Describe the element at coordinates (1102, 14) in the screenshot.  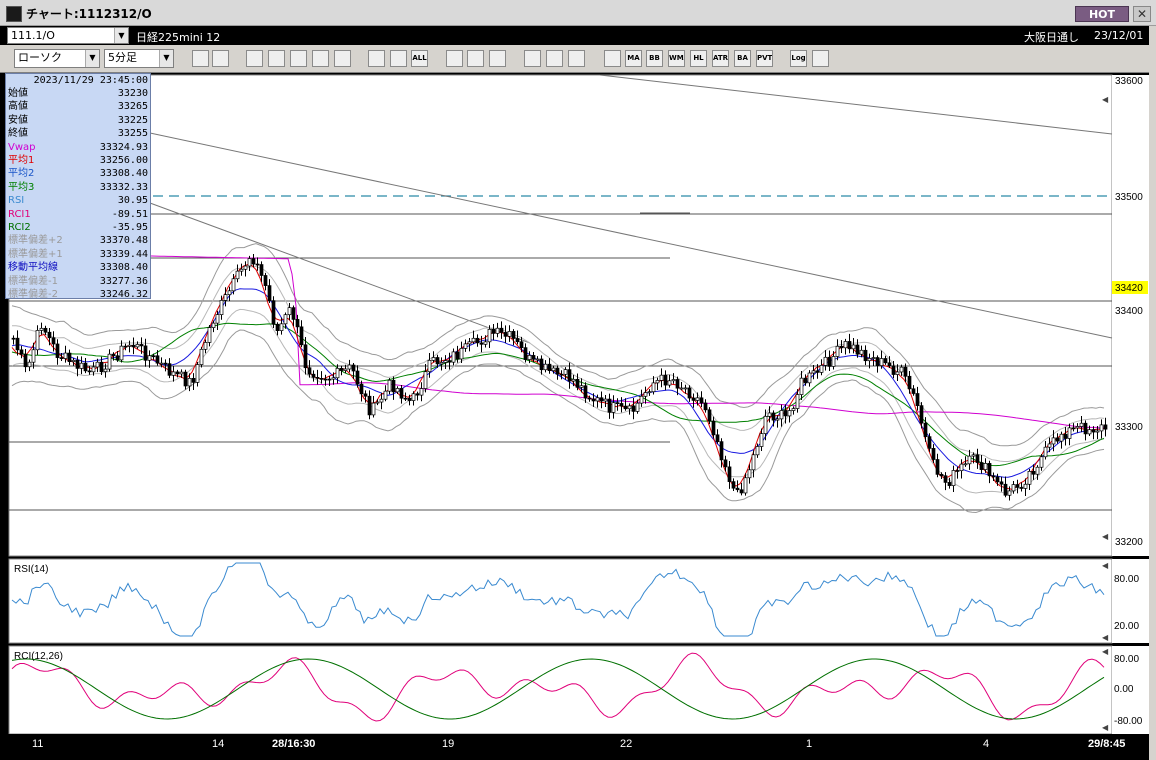
I see `hot-button: HOT` at that location.